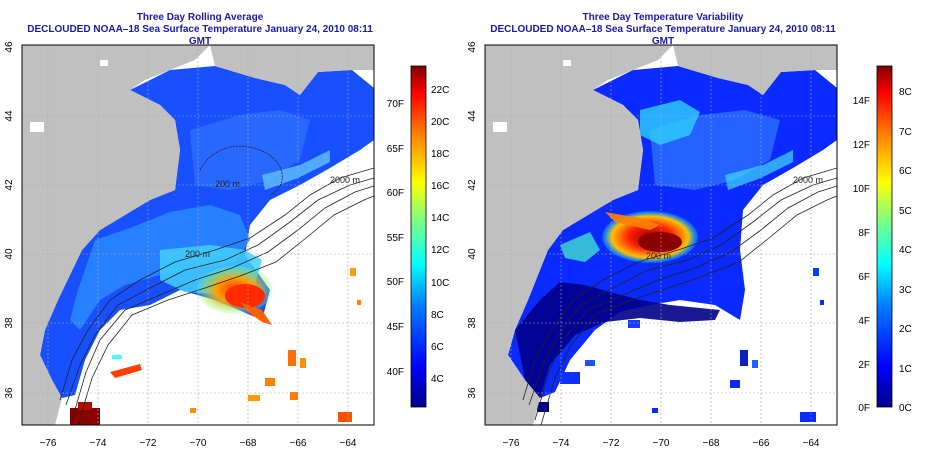 The image size is (950, 475). What do you see at coordinates (437, 379) in the screenshot?
I see `colorbar-c-label: 4C` at bounding box center [437, 379].